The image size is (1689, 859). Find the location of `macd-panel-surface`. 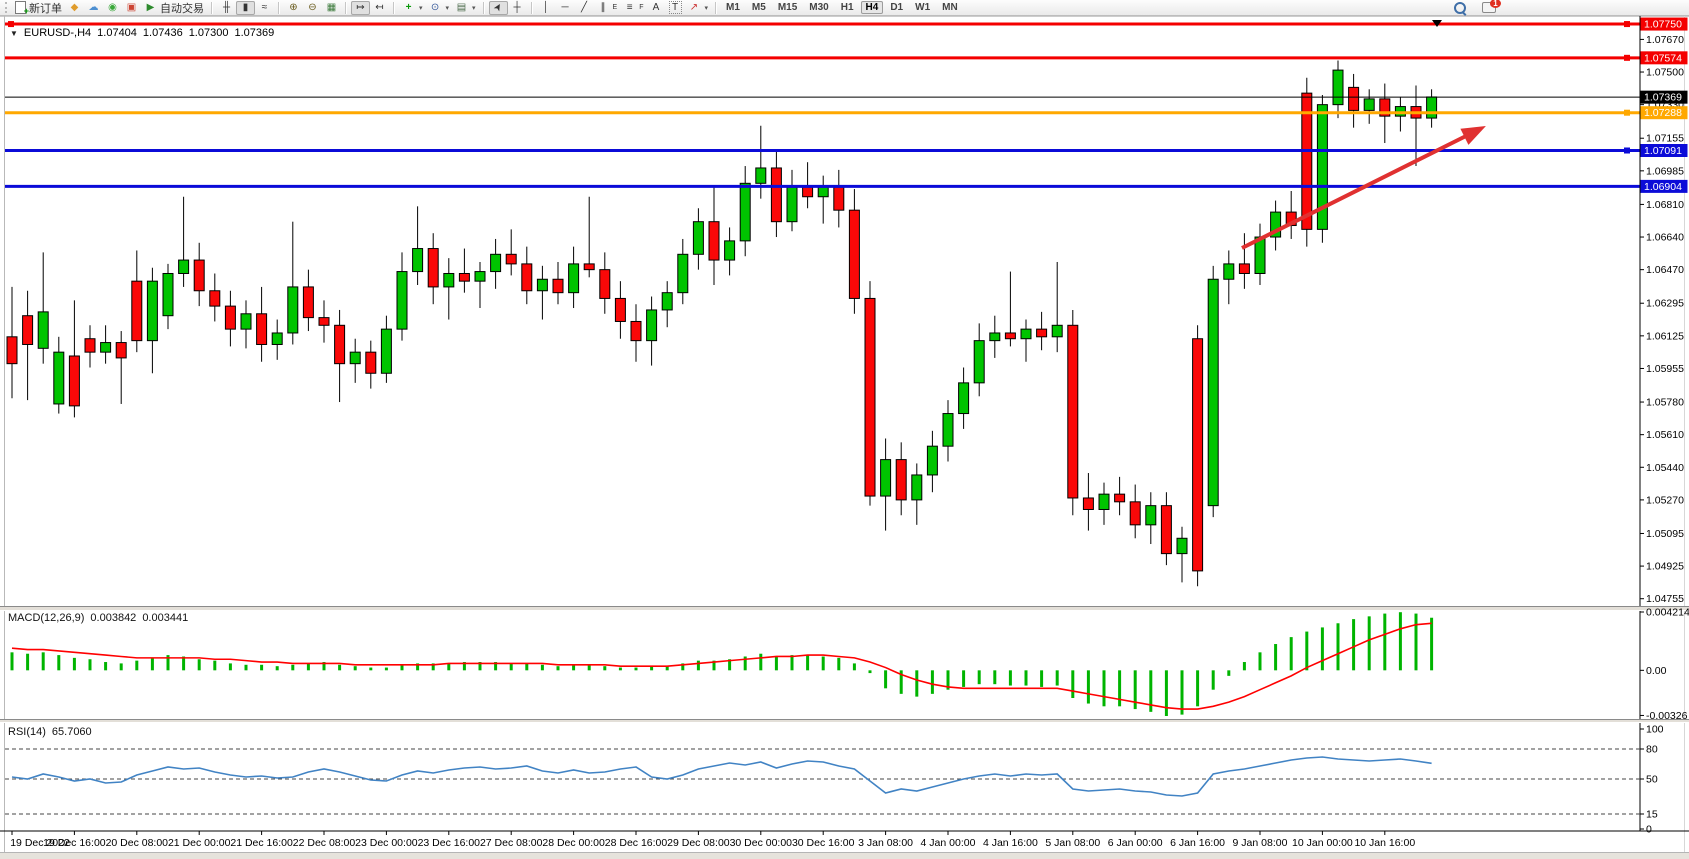

macd-panel-surface is located at coordinates (822, 665).